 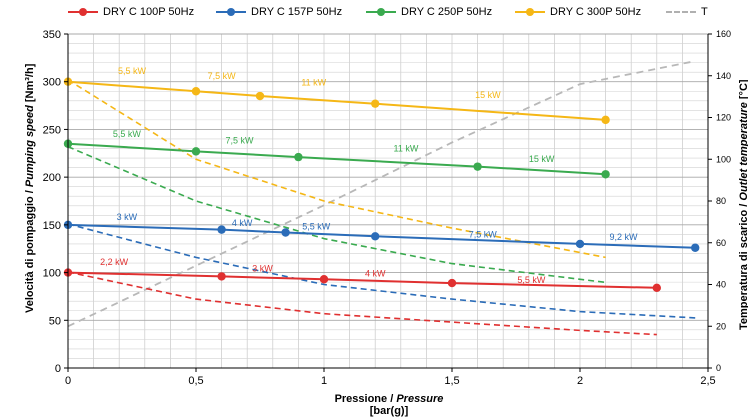 I want to click on power-label-dry-c-157p: 5,5 kW, so click(x=316, y=227).